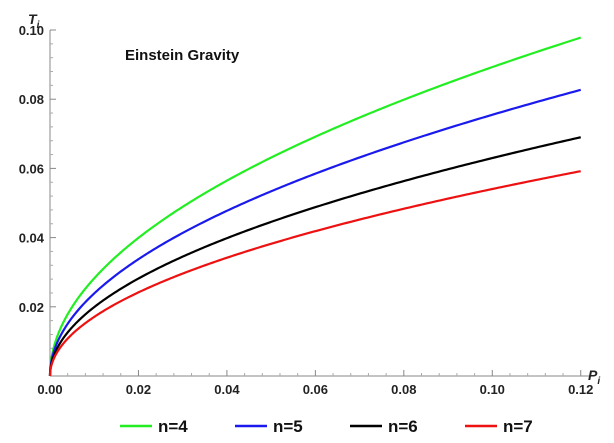  What do you see at coordinates (31, 307) in the screenshot?
I see `y-tick-label: 0.02` at bounding box center [31, 307].